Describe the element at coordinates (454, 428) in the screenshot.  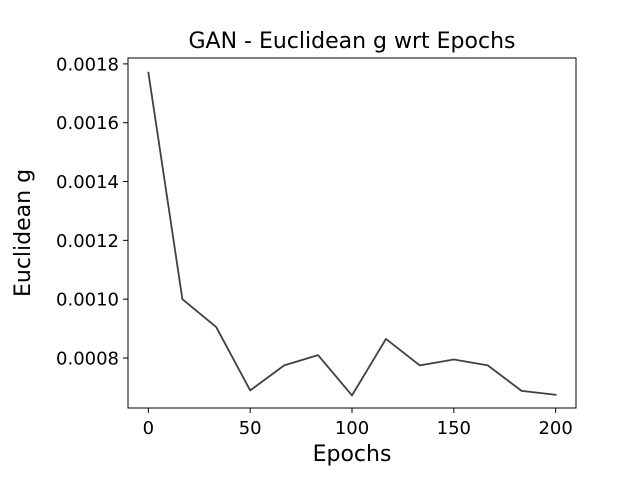
I see `x-tick-label: 150` at that location.